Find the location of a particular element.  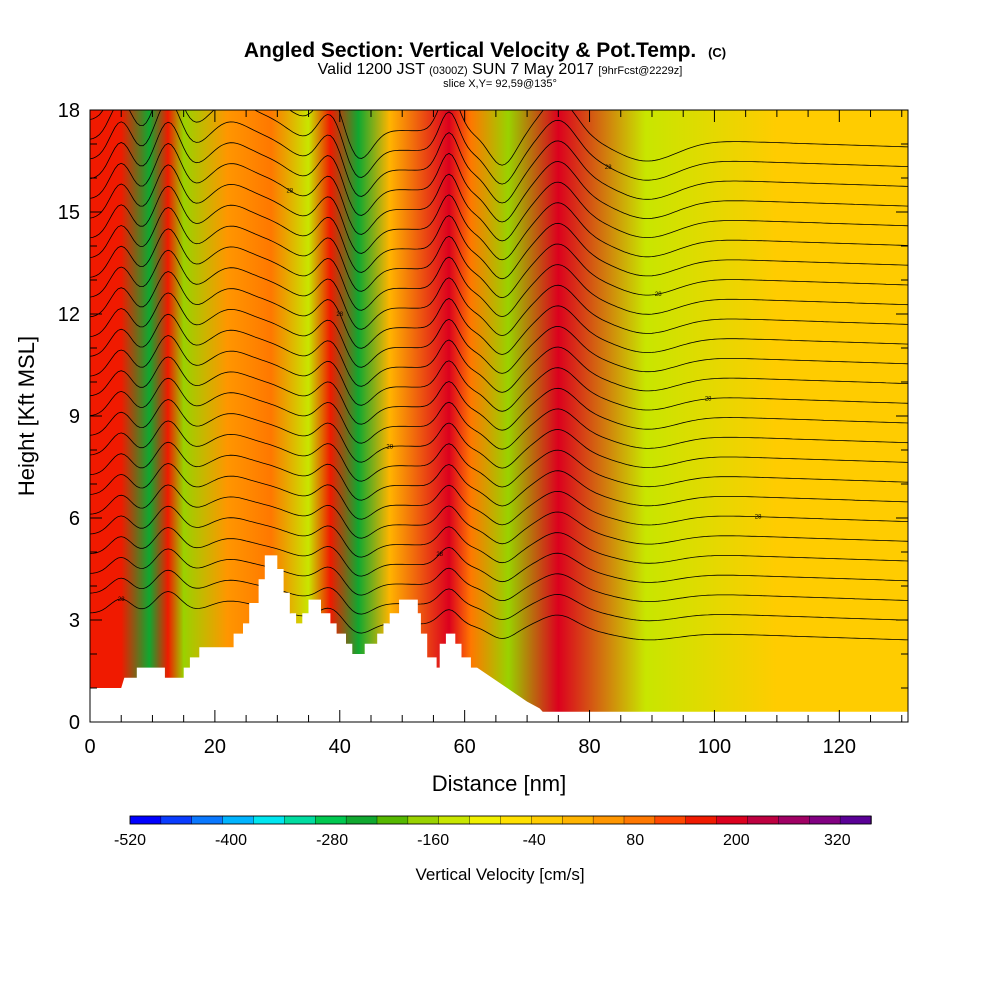

colorbar-tick-label: -520 is located at coordinates (130, 840).